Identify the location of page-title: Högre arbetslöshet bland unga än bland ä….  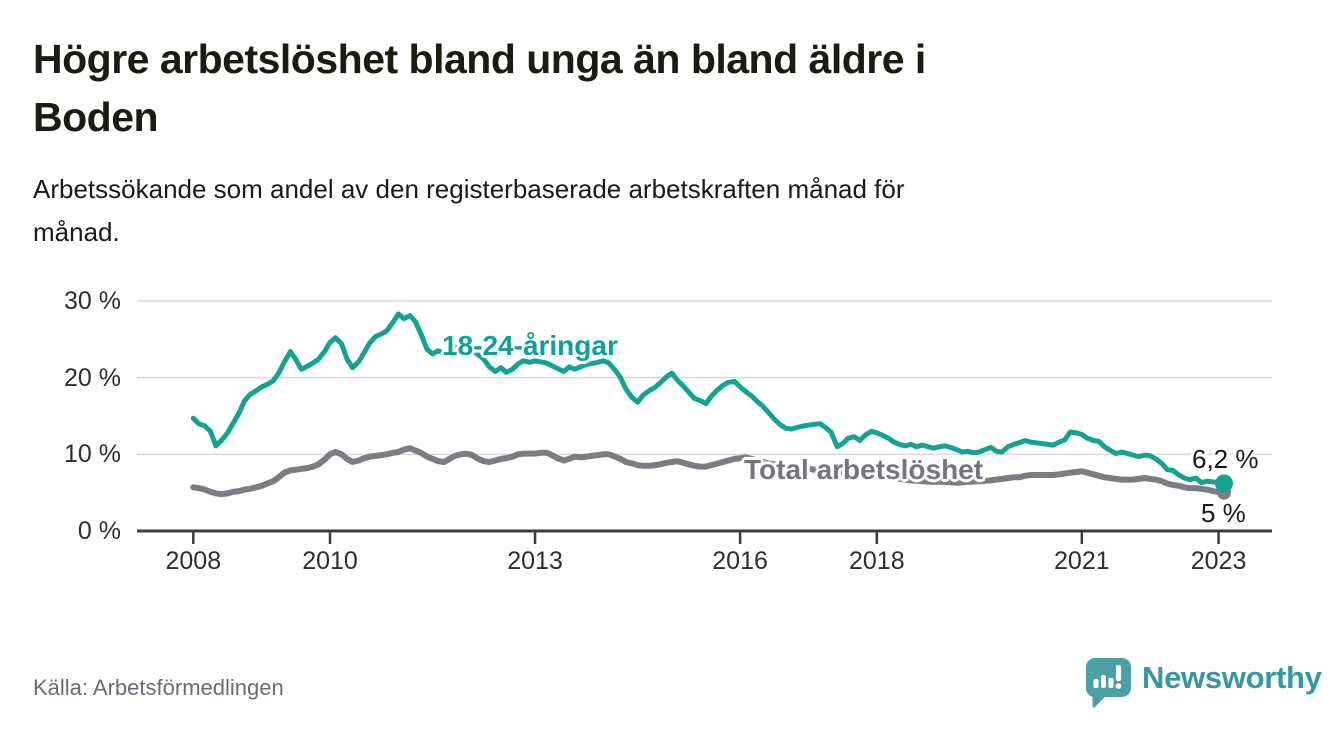
(618, 88).